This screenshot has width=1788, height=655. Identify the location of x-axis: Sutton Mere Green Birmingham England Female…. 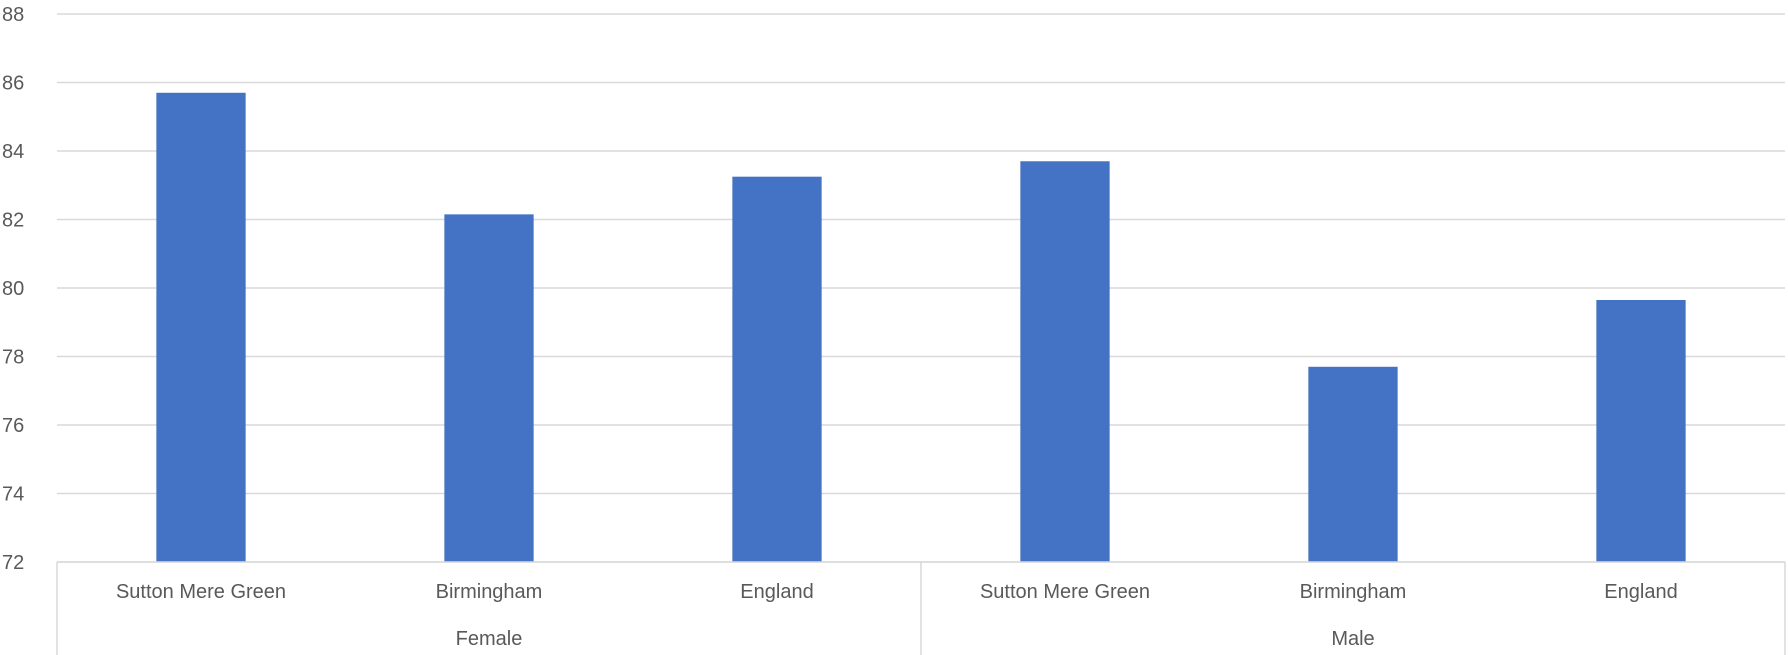
(921, 608).